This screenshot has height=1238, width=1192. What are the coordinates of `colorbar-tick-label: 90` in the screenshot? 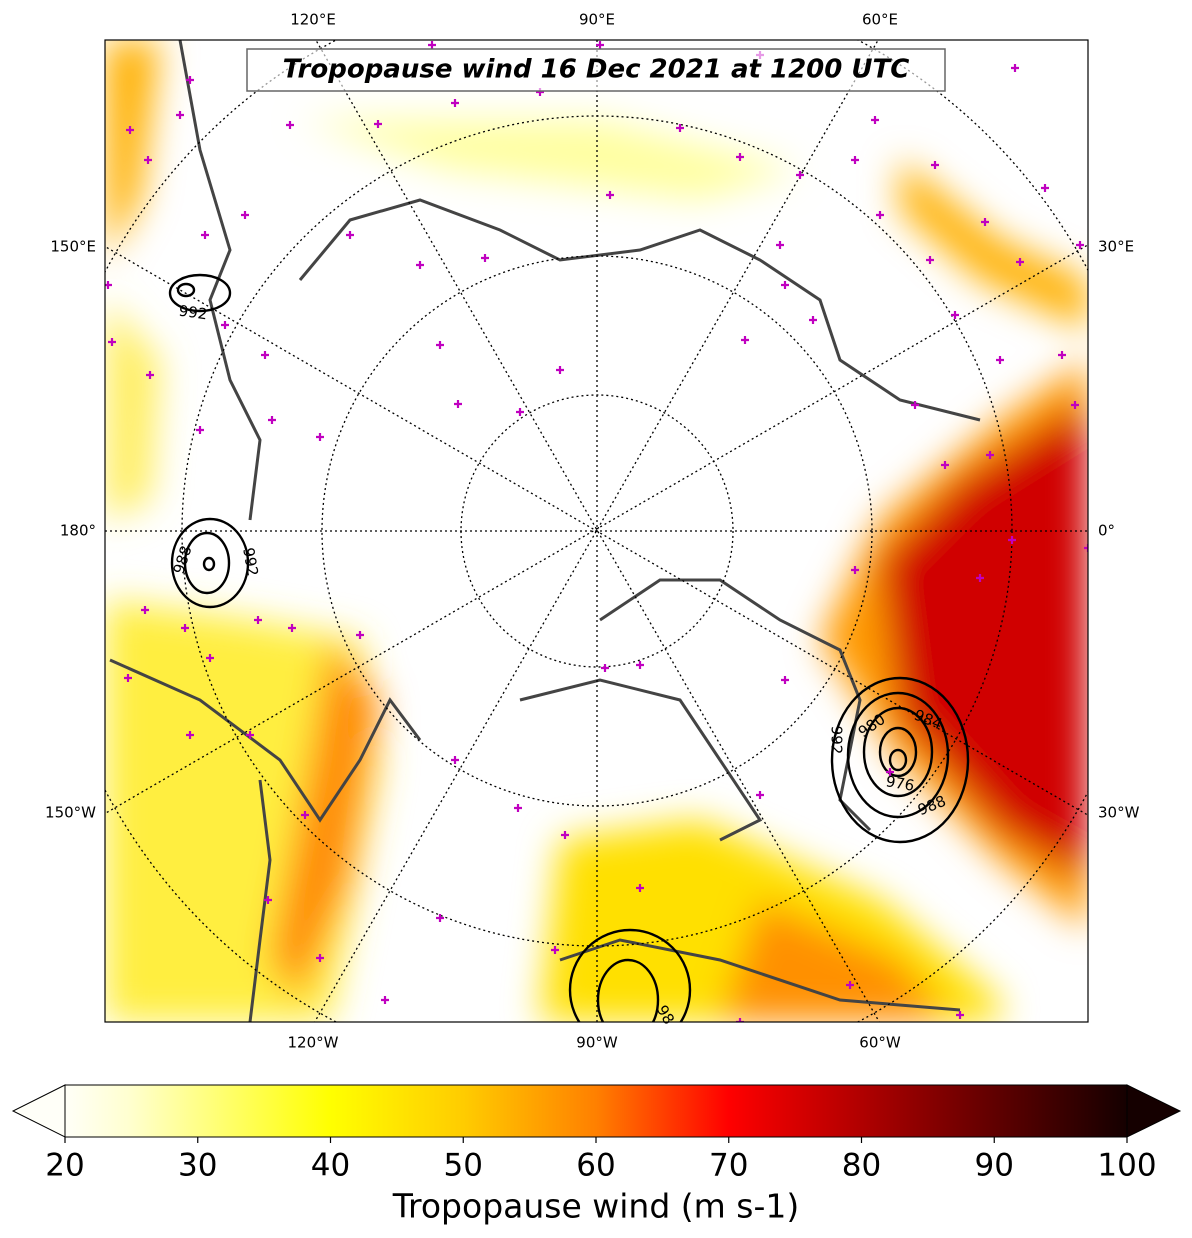 It's located at (994, 1166).